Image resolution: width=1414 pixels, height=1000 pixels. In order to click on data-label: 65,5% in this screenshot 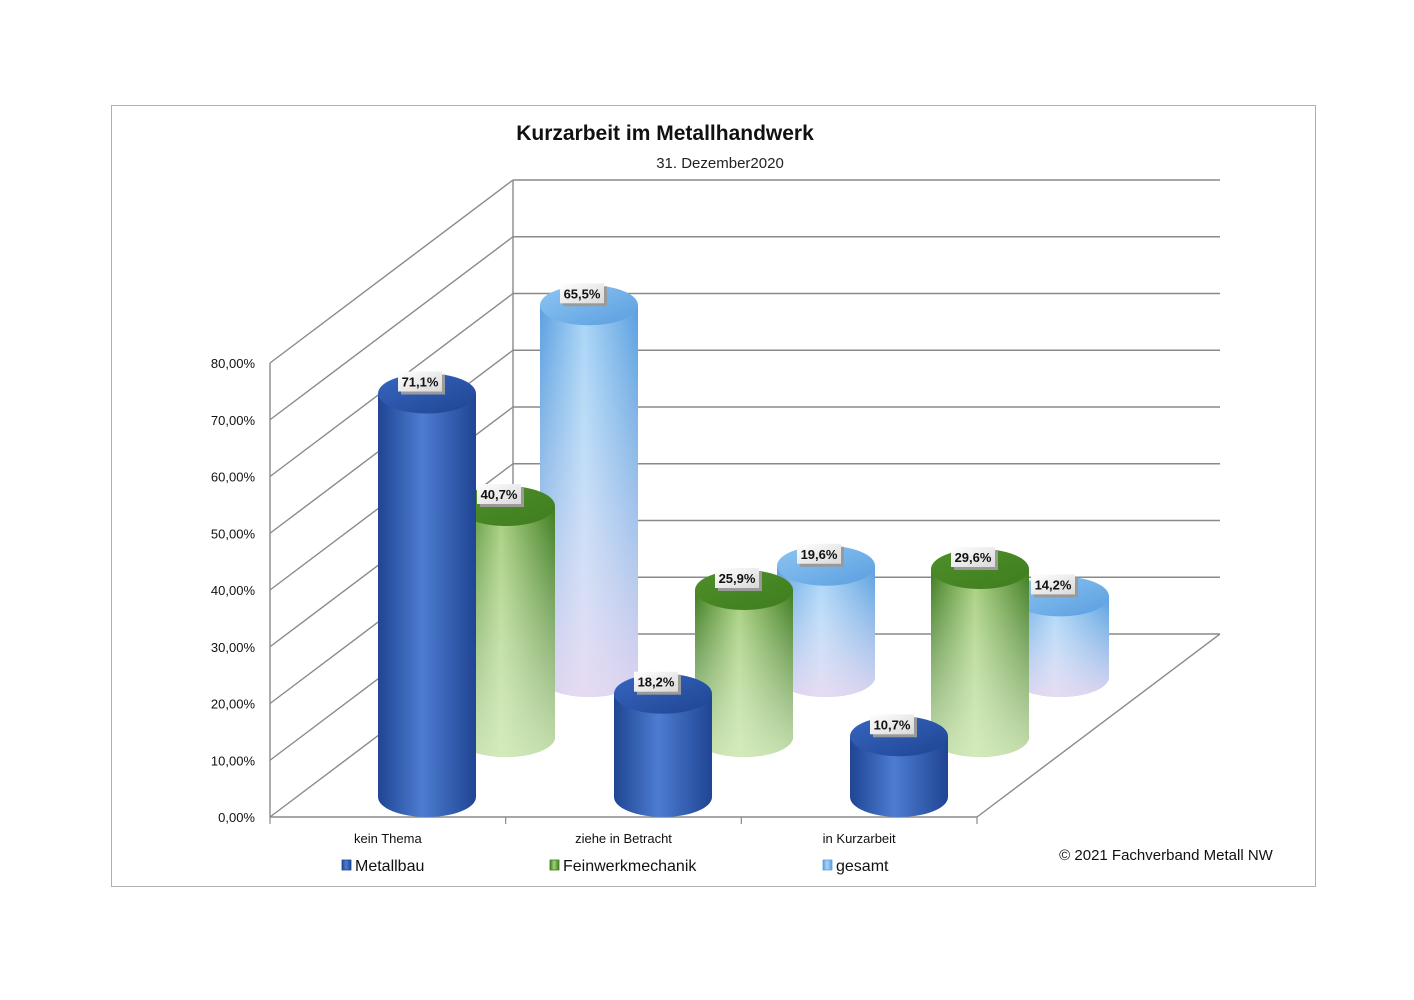, I will do `click(583, 295)`.